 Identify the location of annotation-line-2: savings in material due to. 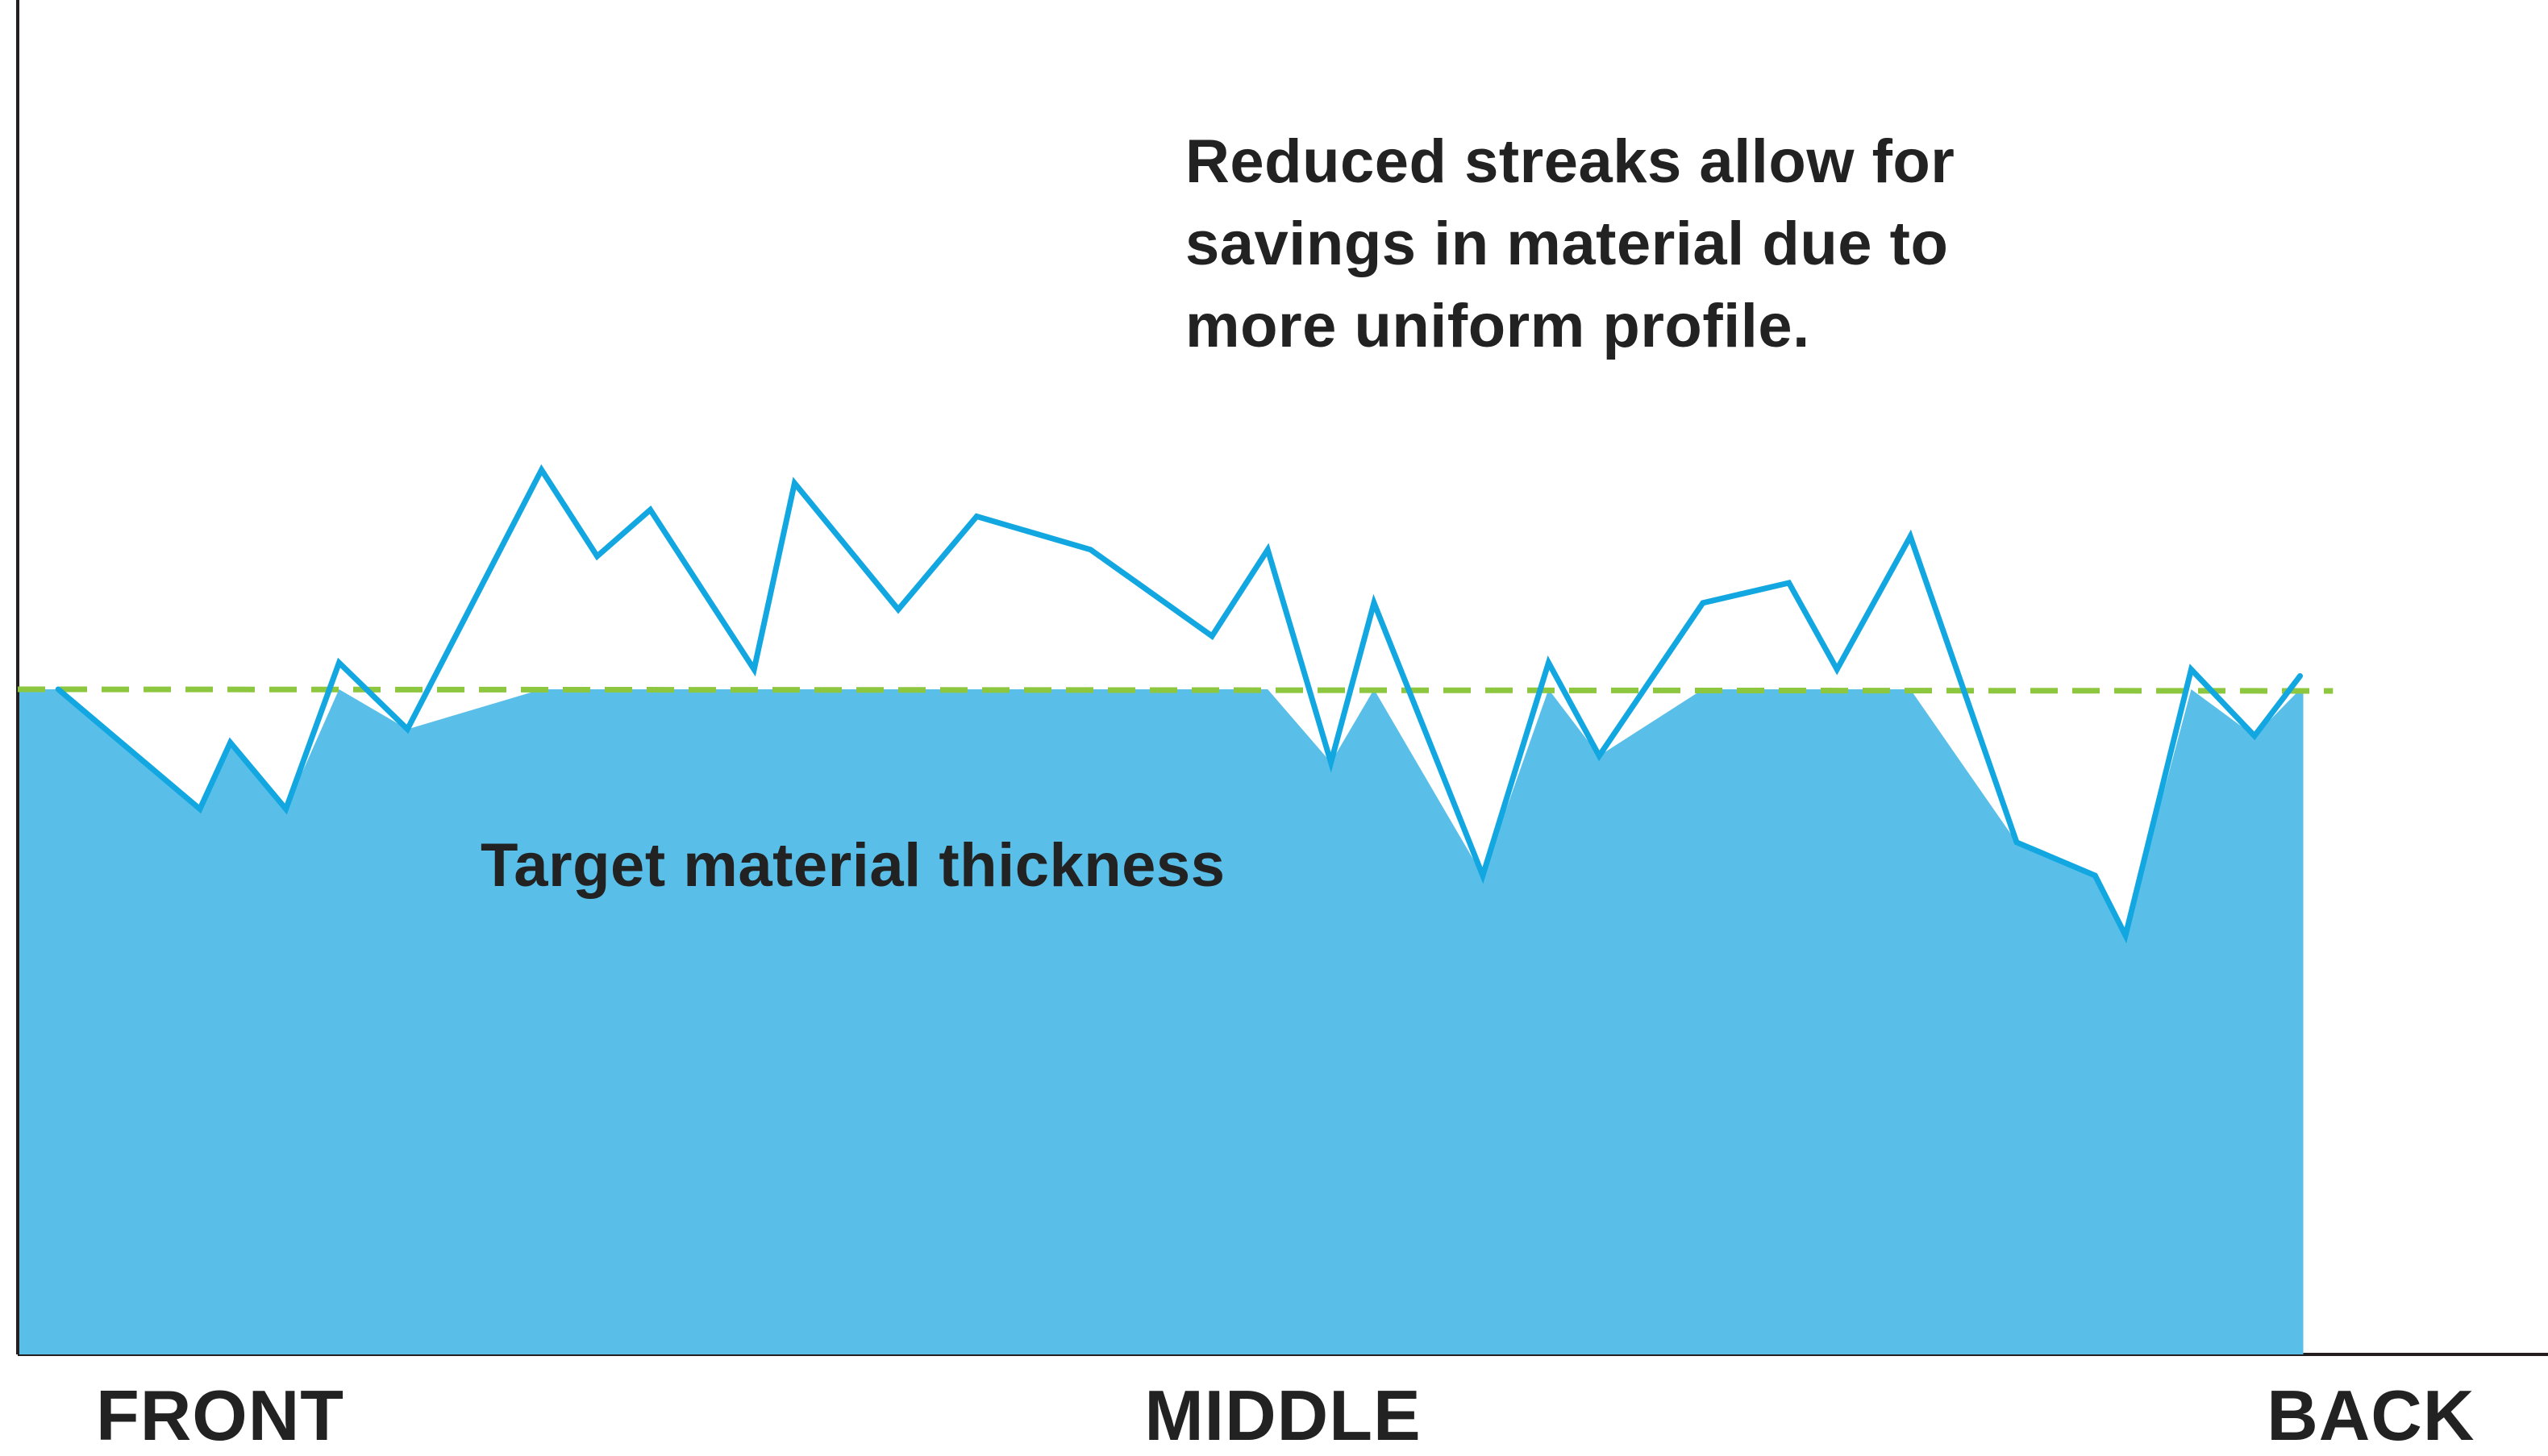
(1567, 244).